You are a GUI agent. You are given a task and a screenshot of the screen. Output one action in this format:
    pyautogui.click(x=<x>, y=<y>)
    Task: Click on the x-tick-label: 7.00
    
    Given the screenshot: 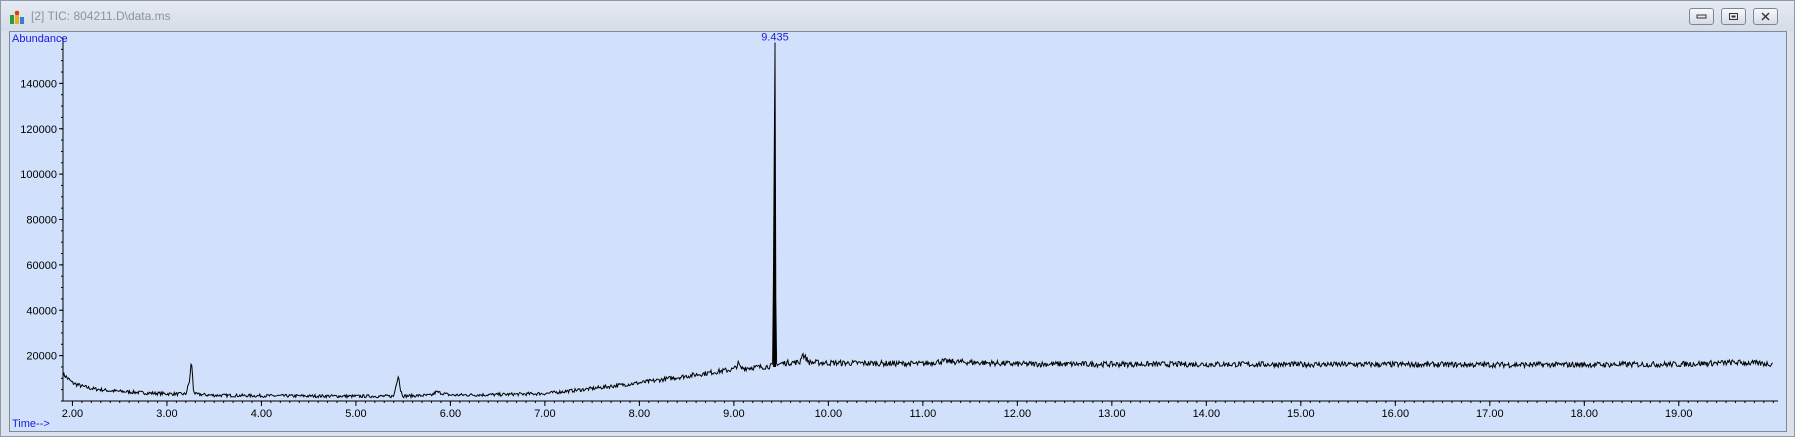 What is the action you would take?
    pyautogui.click(x=544, y=414)
    